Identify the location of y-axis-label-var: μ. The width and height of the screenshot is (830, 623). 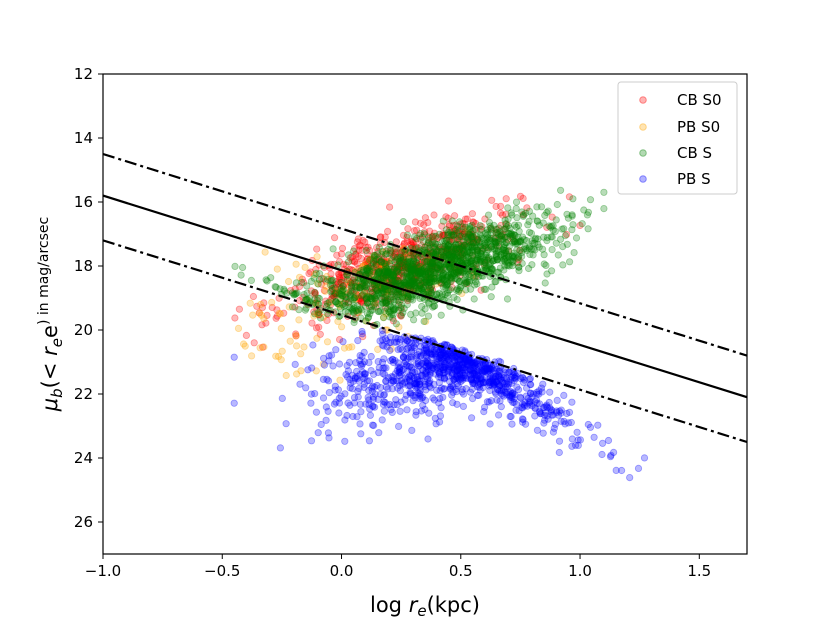
(50, 405).